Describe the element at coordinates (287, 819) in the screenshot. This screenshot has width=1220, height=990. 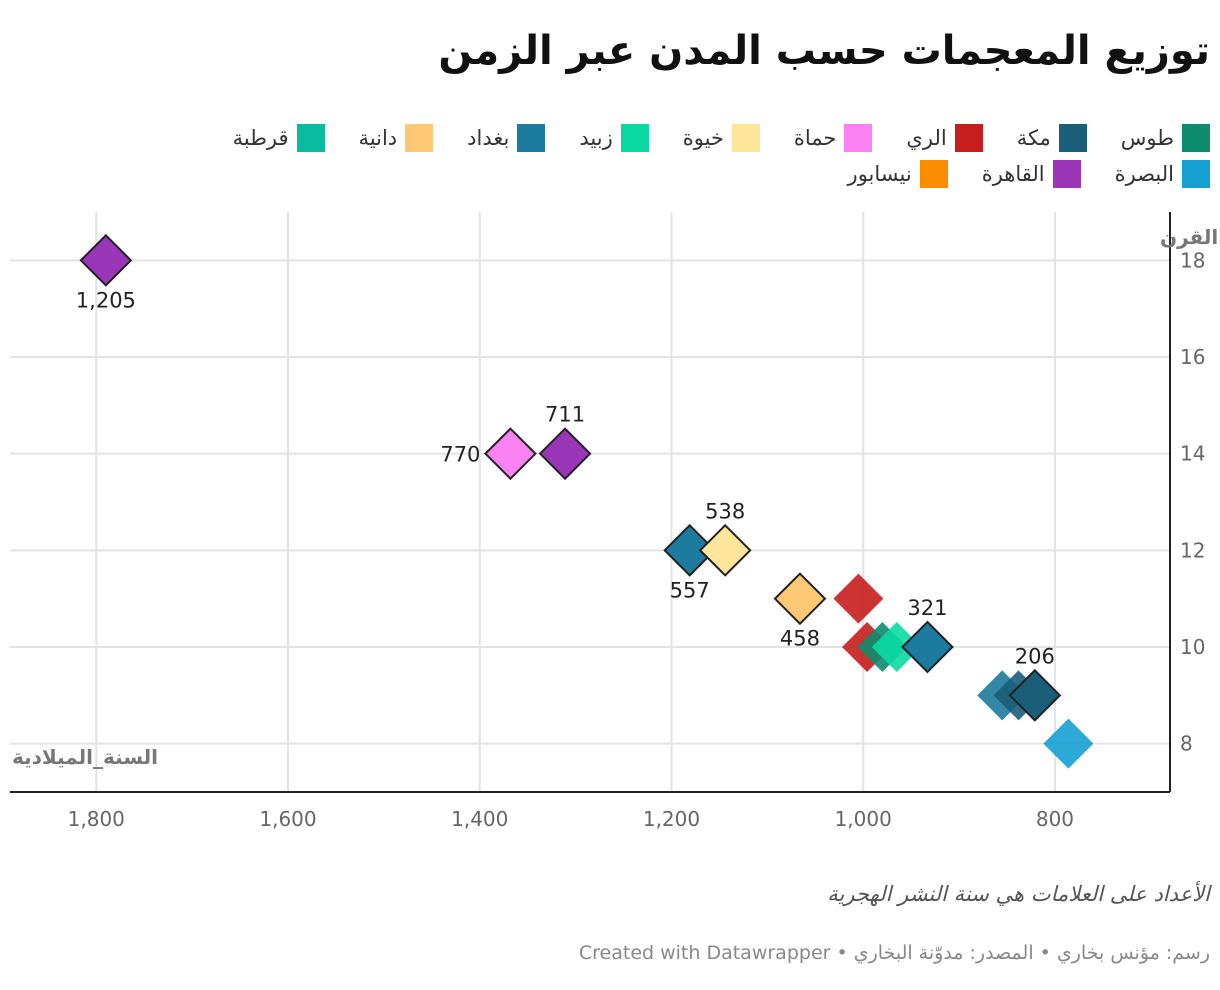
I see `x-tick-label: 1,600` at that location.